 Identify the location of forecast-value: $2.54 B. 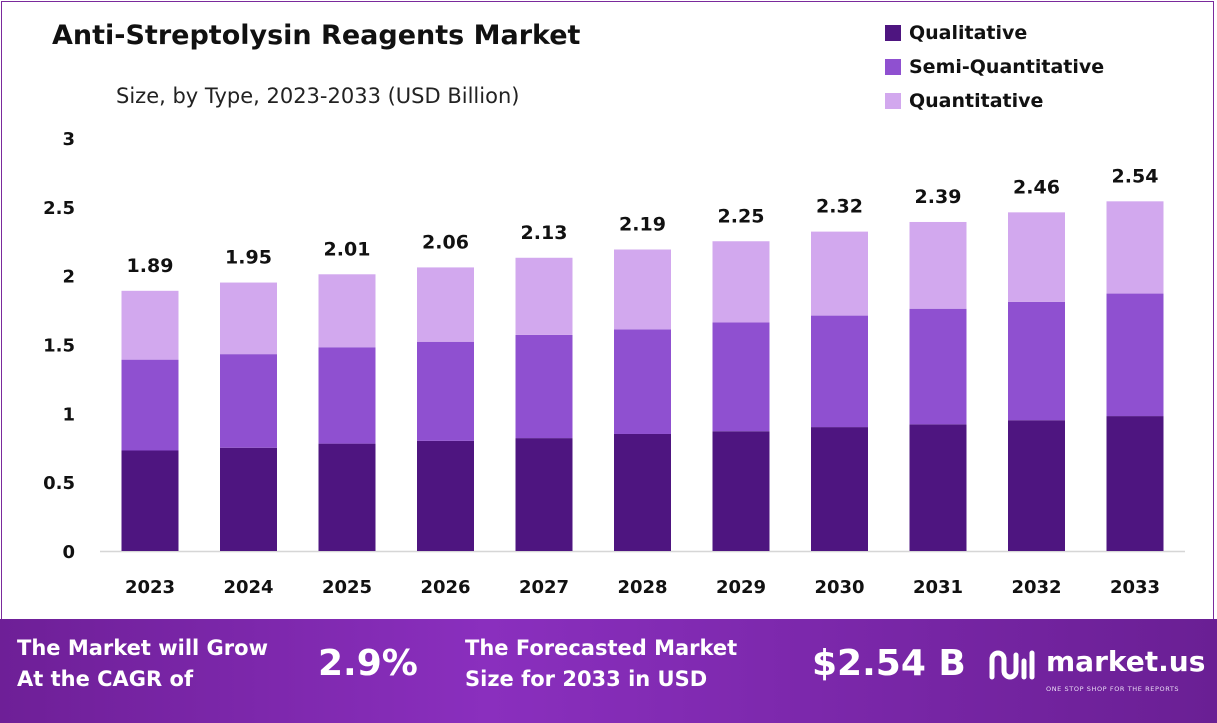
(889, 663).